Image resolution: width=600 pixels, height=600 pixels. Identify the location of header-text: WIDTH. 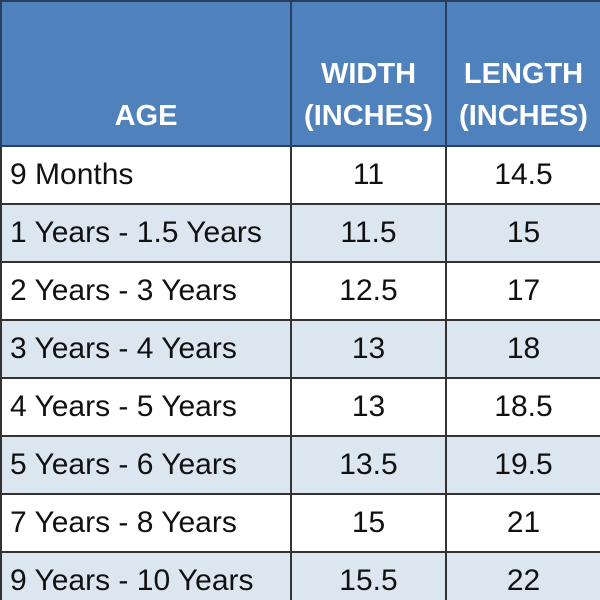
(368, 74).